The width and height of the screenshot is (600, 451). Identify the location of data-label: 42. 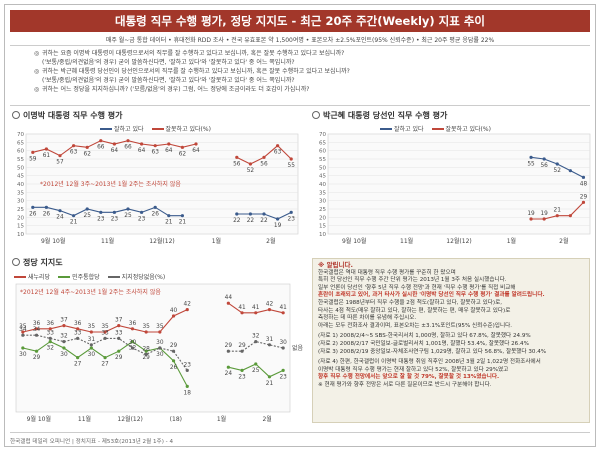
(270, 305).